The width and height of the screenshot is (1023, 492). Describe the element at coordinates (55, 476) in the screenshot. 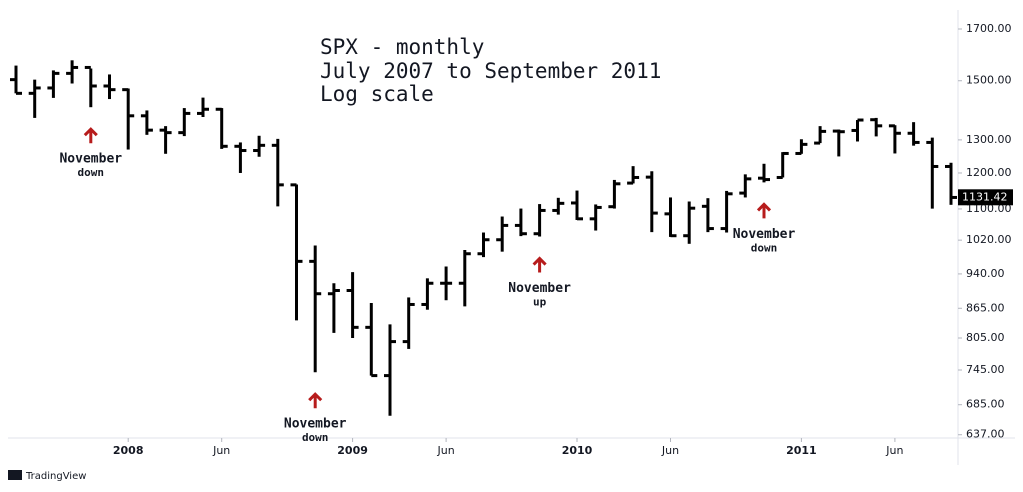

I see `source-logo: TradingView` at that location.